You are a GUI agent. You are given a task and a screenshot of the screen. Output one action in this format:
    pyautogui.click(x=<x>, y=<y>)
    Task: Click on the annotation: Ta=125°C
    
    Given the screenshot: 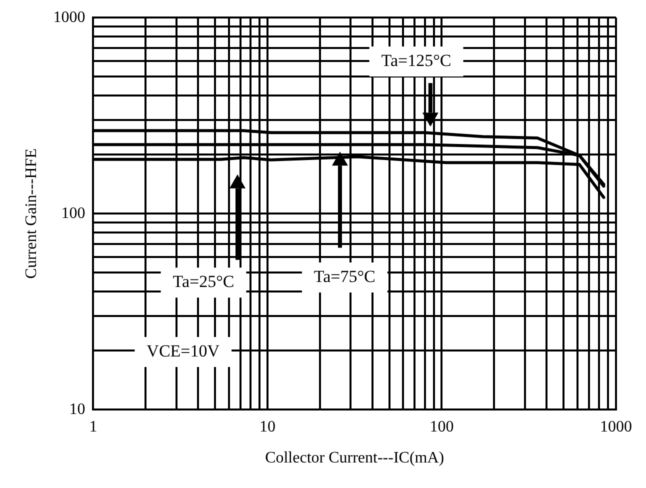 What is the action you would take?
    pyautogui.click(x=416, y=60)
    